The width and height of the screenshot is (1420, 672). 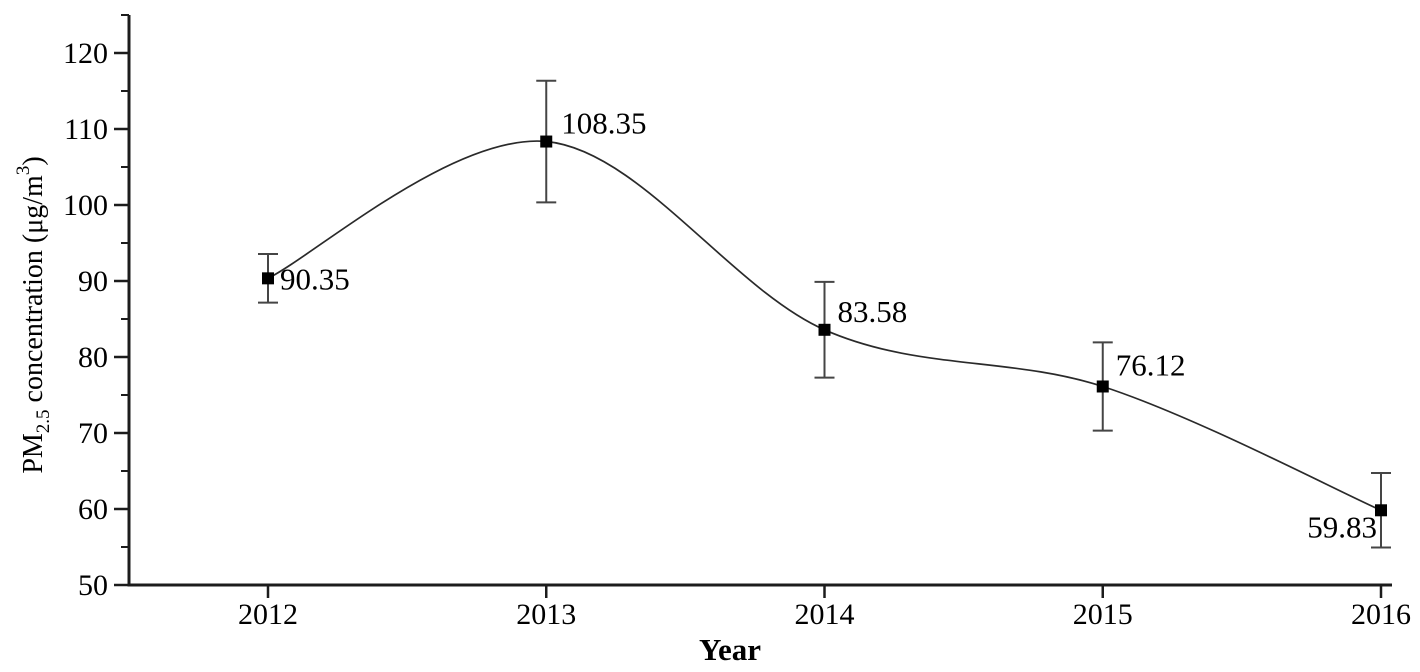 I want to click on x-tick-label: 2012, so click(x=268, y=614).